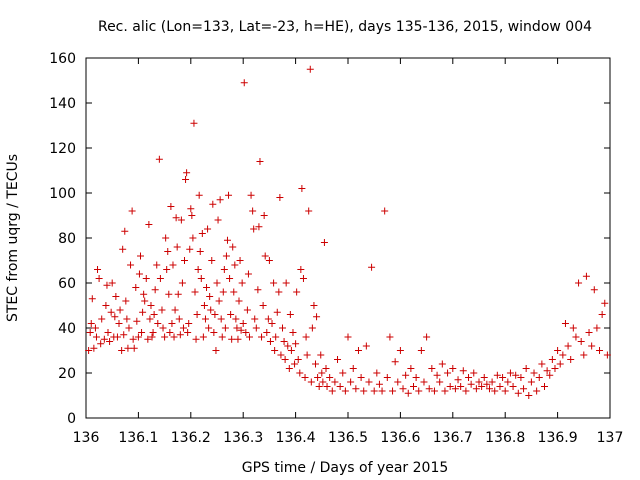 The height and width of the screenshot is (480, 640). Describe the element at coordinates (86, 438) in the screenshot. I see `x-tick-label: 136` at that location.